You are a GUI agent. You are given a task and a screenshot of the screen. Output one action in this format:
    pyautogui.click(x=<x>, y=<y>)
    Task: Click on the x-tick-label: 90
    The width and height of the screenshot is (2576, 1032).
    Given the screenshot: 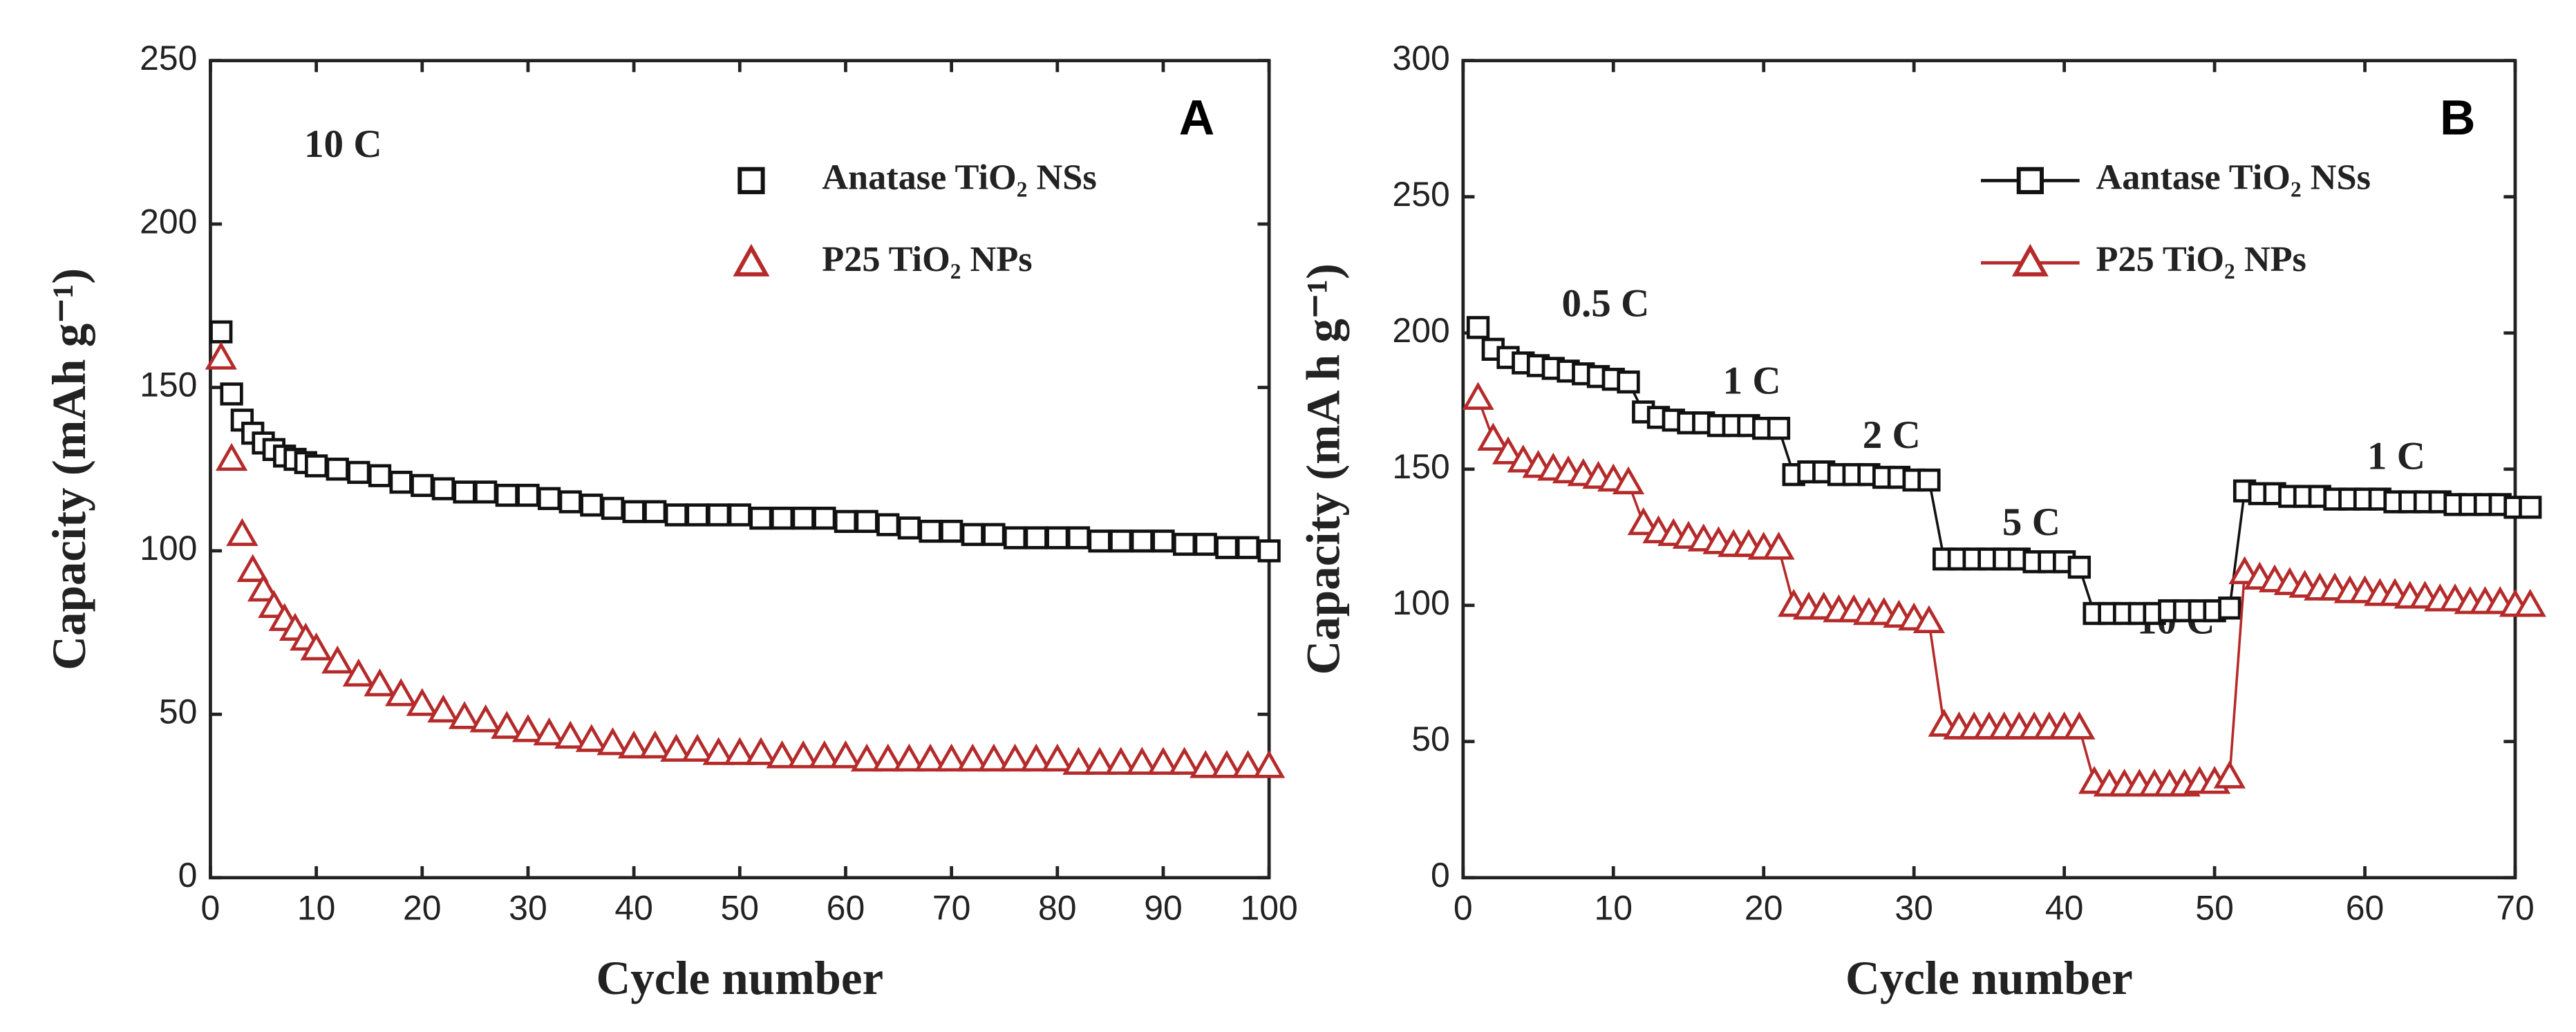 What is the action you would take?
    pyautogui.click(x=1163, y=908)
    